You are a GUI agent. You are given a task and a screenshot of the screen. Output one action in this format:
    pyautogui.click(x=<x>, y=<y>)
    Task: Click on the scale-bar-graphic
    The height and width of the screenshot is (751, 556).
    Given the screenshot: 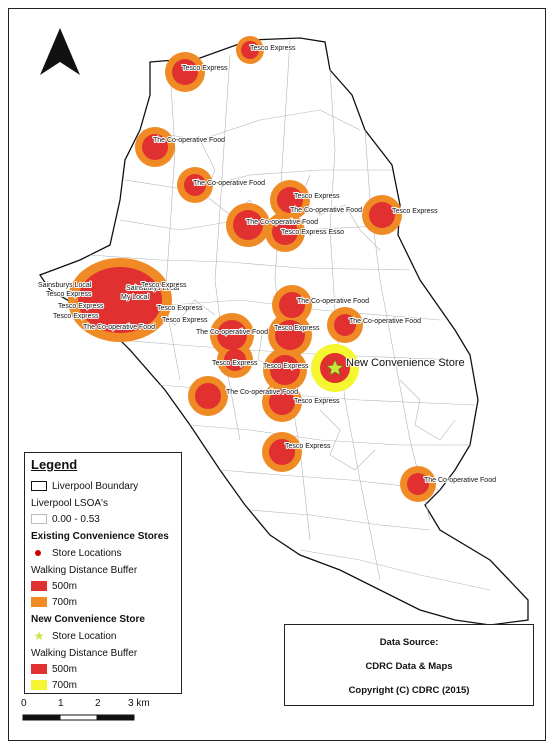 What is the action you would take?
    pyautogui.click(x=78, y=717)
    